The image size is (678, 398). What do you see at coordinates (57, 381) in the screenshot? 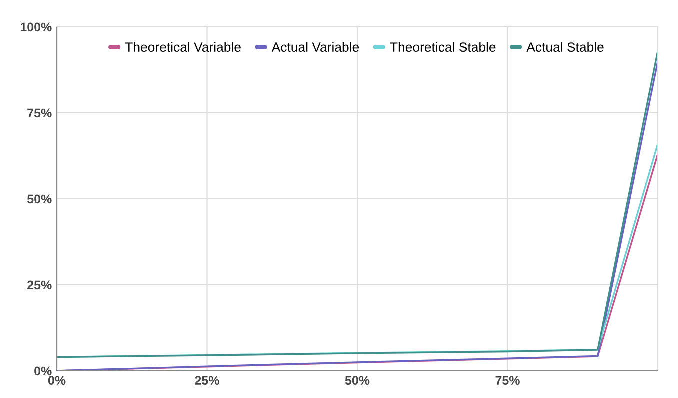
I see `x-tick-label: 0%` at bounding box center [57, 381].